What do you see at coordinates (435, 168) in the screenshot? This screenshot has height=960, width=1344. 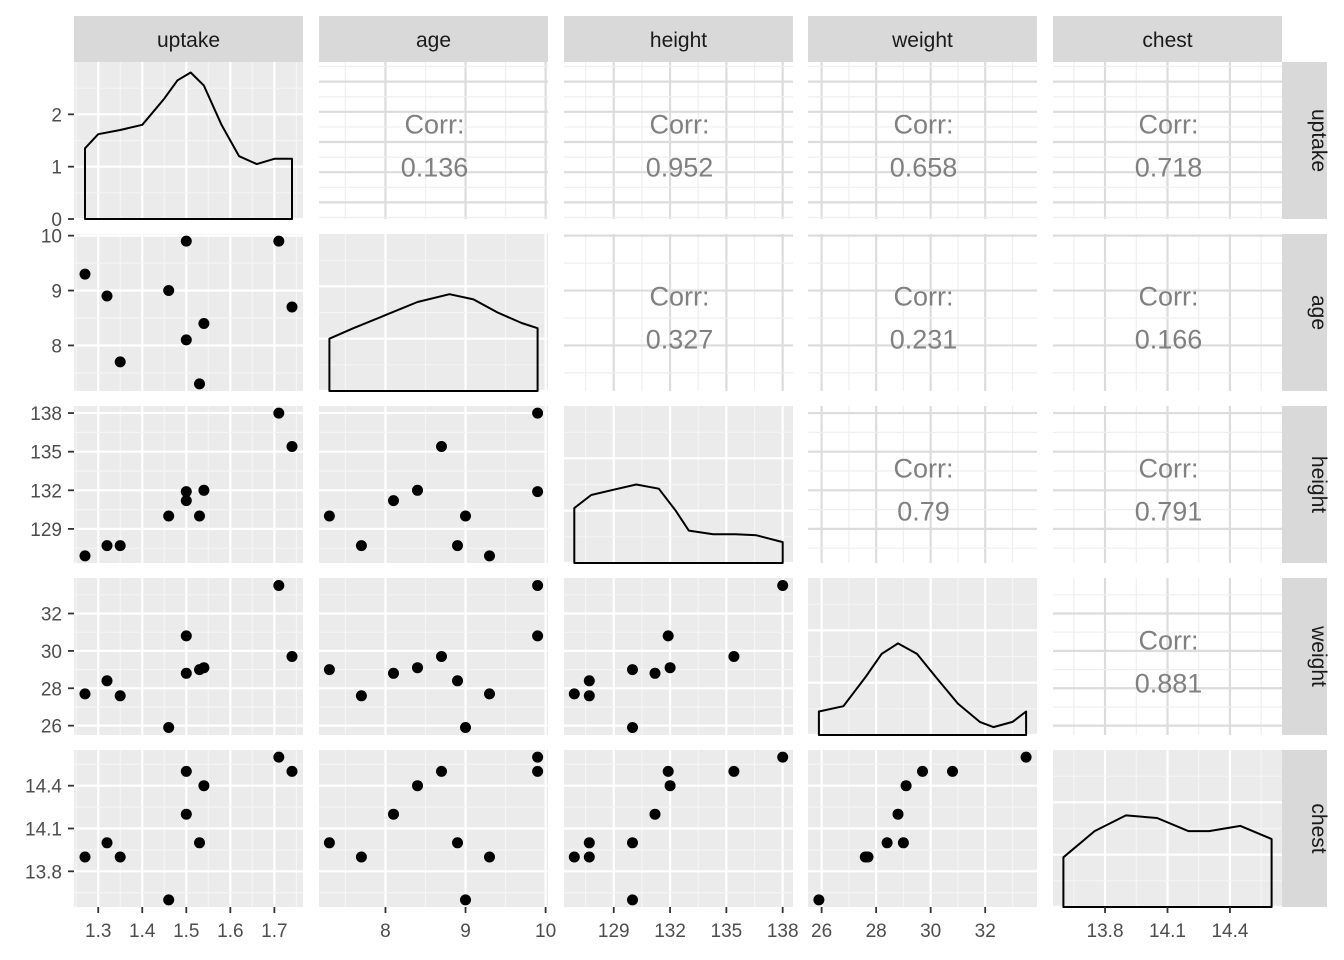 I see `corr-value-uptake-age: 0.136` at bounding box center [435, 168].